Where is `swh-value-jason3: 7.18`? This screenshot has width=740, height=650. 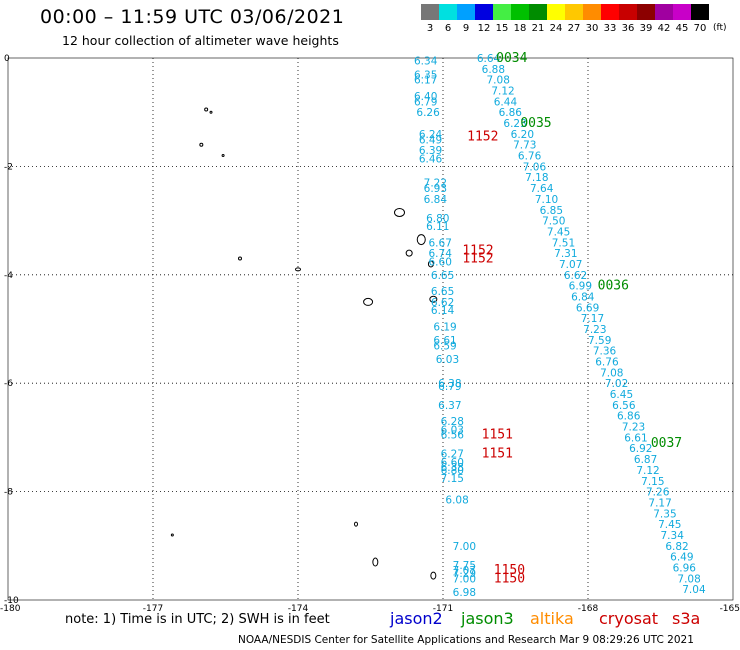
swh-value-jason3: 7.18 is located at coordinates (536, 178).